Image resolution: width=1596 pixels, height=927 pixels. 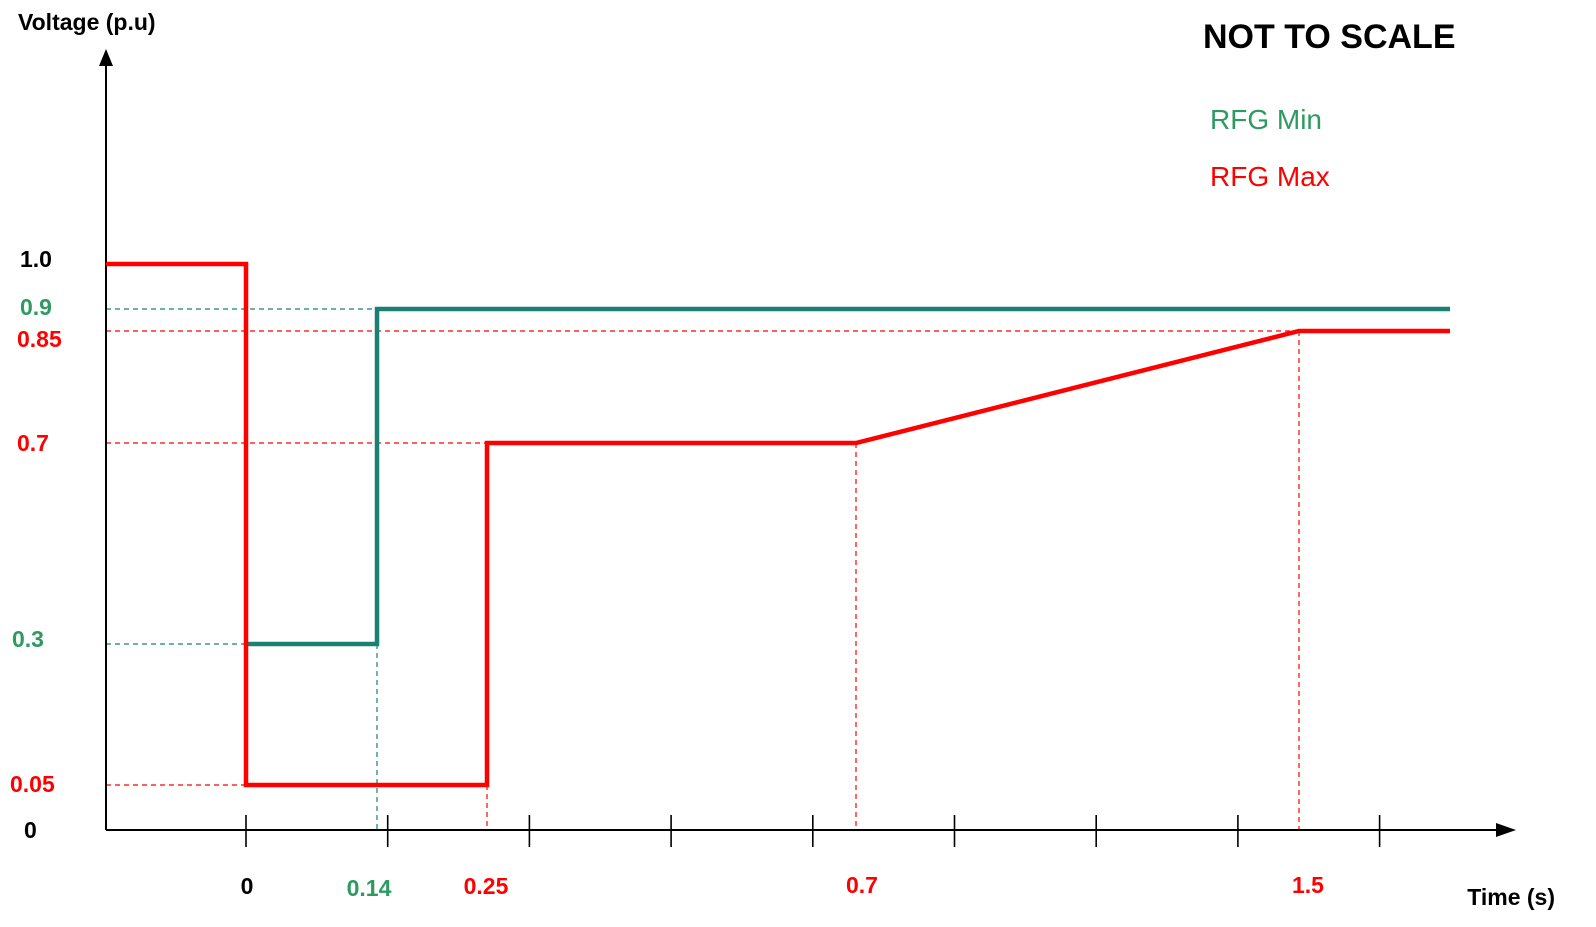 I want to click on y-axis-arrow, so click(x=106, y=57).